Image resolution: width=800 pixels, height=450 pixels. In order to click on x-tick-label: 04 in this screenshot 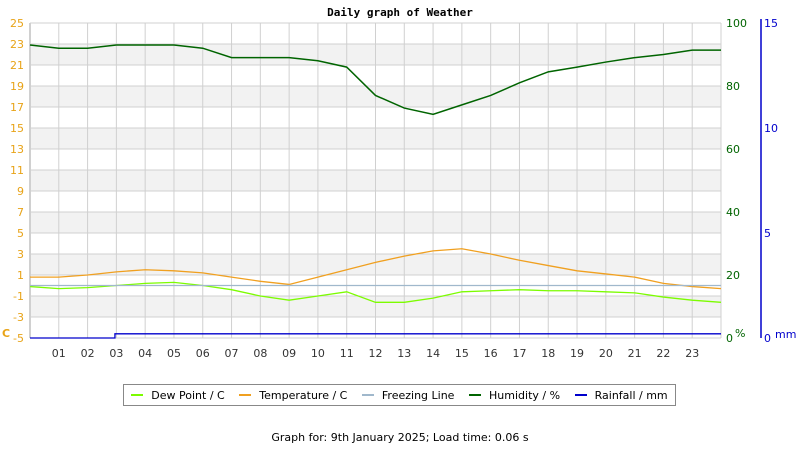, I will do `click(145, 353)`.